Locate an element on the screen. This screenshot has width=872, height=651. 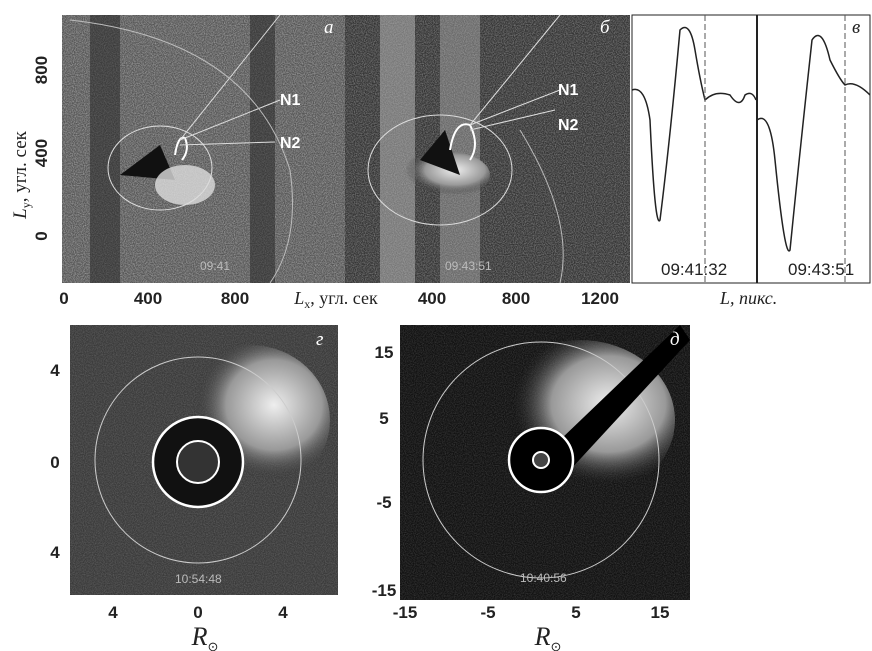
panel-a: а N1 N2 09:41 is located at coordinates (203, 149).